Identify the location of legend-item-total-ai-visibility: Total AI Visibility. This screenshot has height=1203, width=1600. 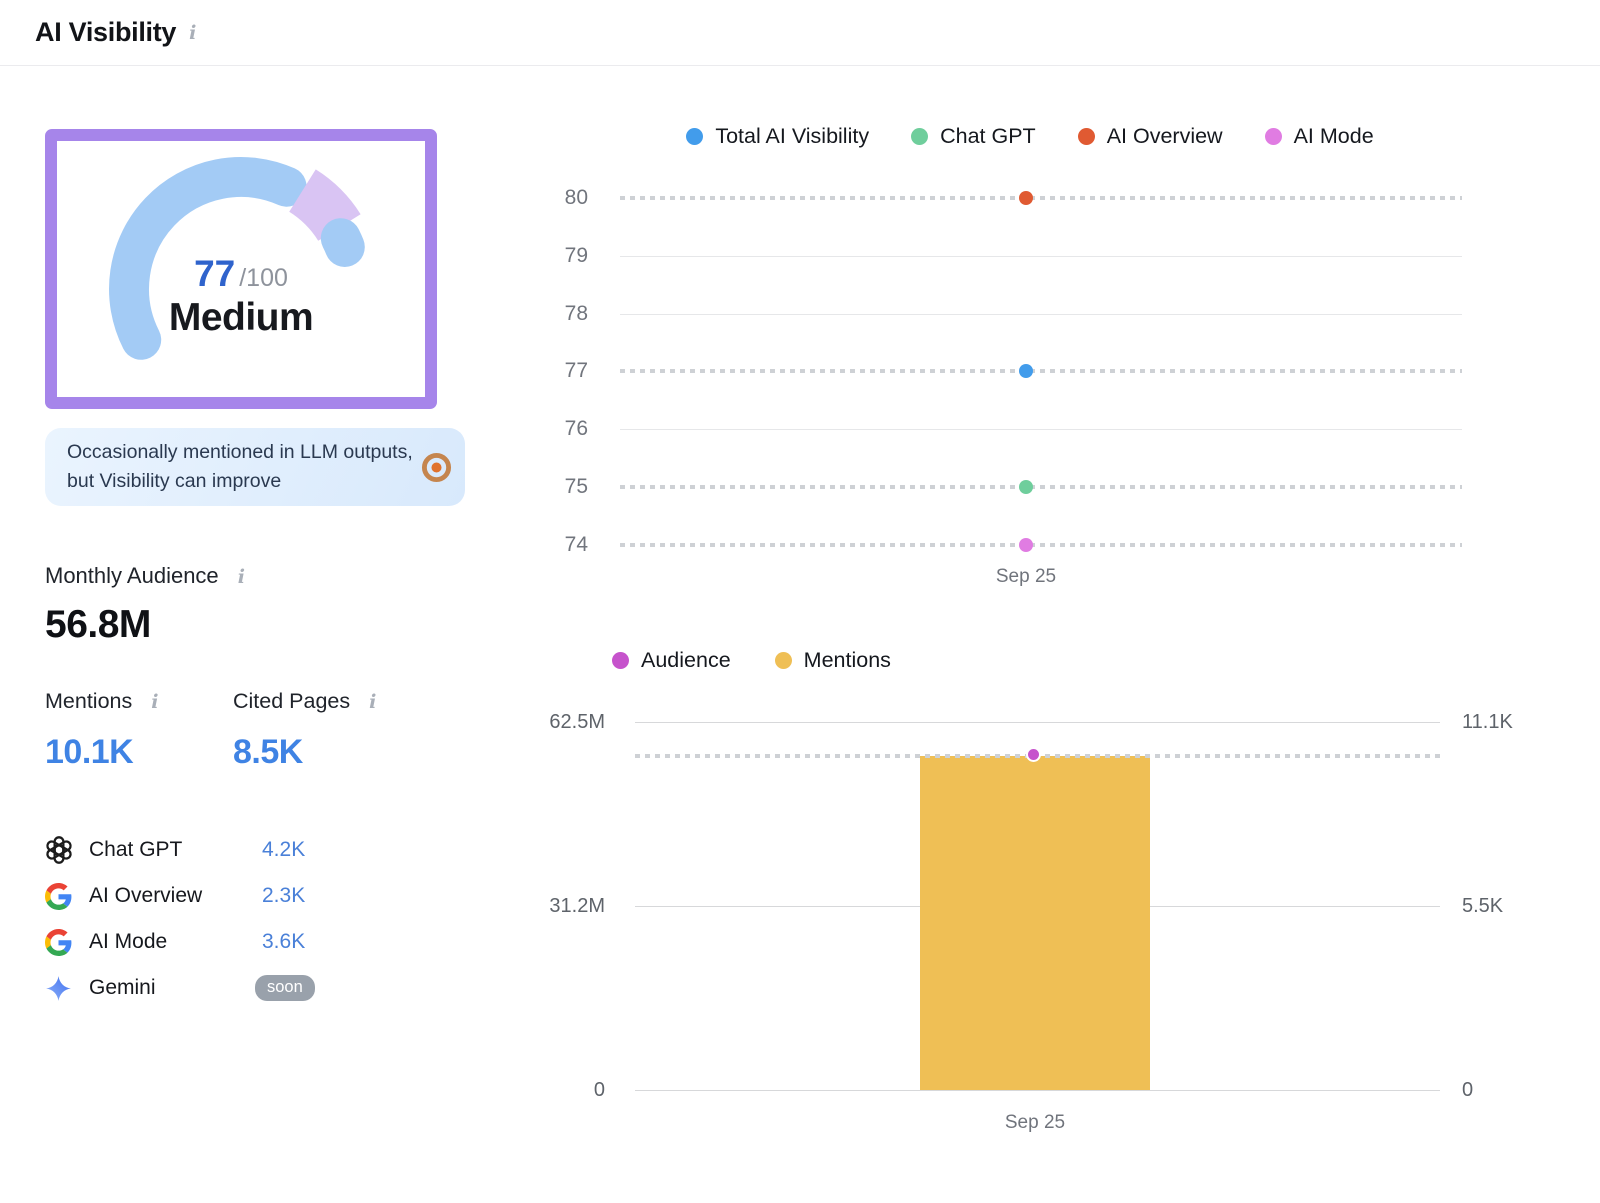
(777, 136).